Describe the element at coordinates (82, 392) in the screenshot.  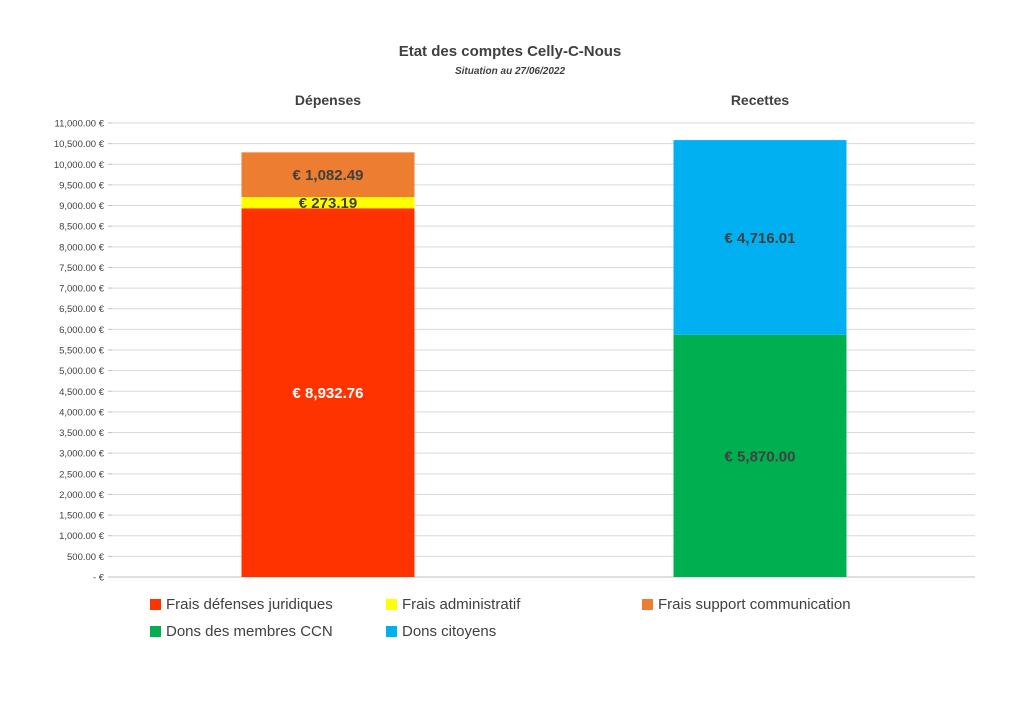
I see `y-tick-label: 4,500.00 €` at that location.